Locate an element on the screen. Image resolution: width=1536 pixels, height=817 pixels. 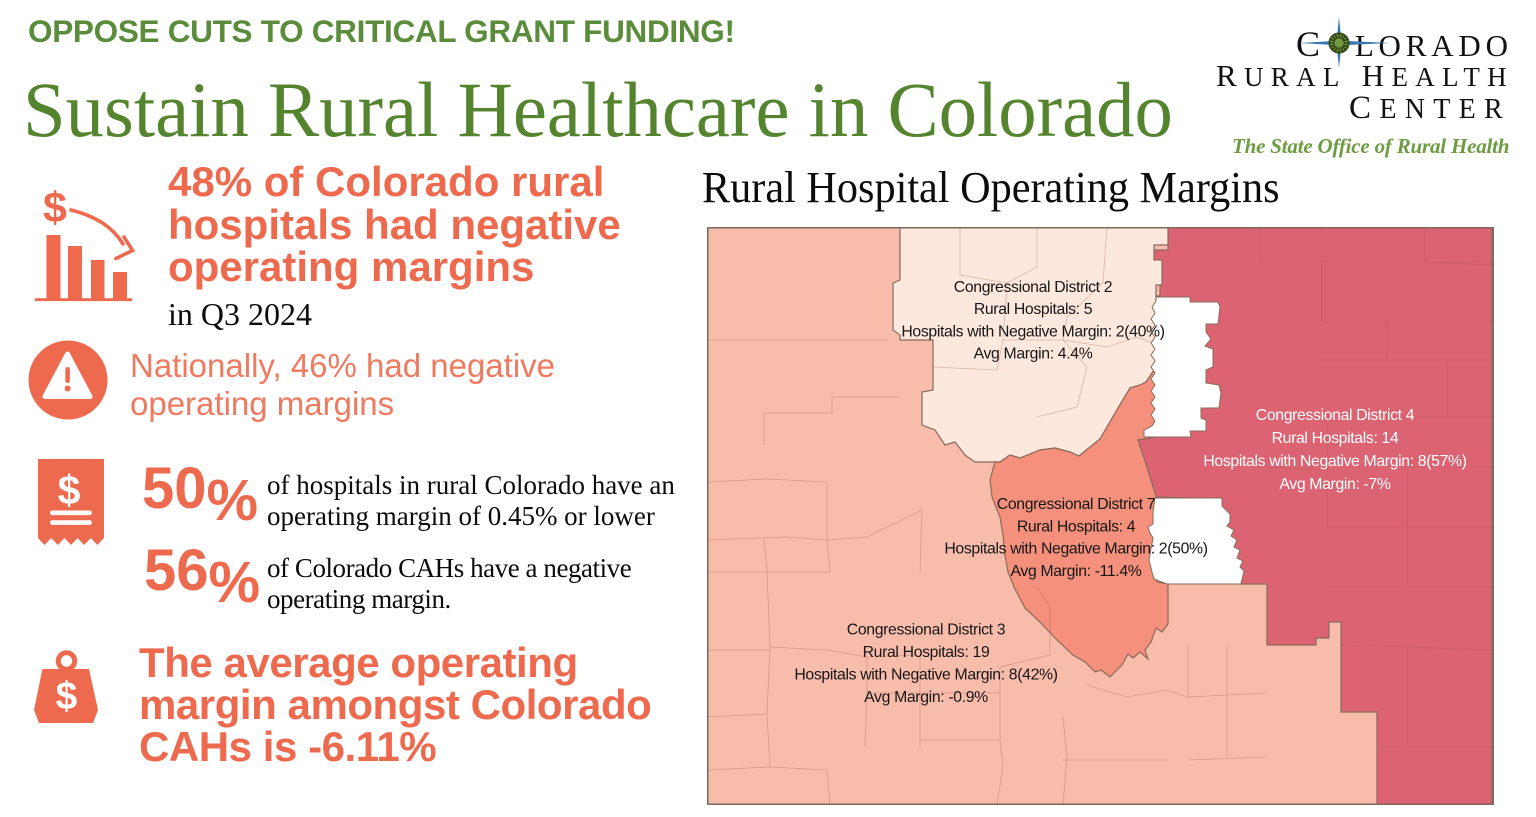
svg-text:Hospitals with Negative Margin: Hospitals with Negative Margin: 8(57%) is located at coordinates (1334, 461).